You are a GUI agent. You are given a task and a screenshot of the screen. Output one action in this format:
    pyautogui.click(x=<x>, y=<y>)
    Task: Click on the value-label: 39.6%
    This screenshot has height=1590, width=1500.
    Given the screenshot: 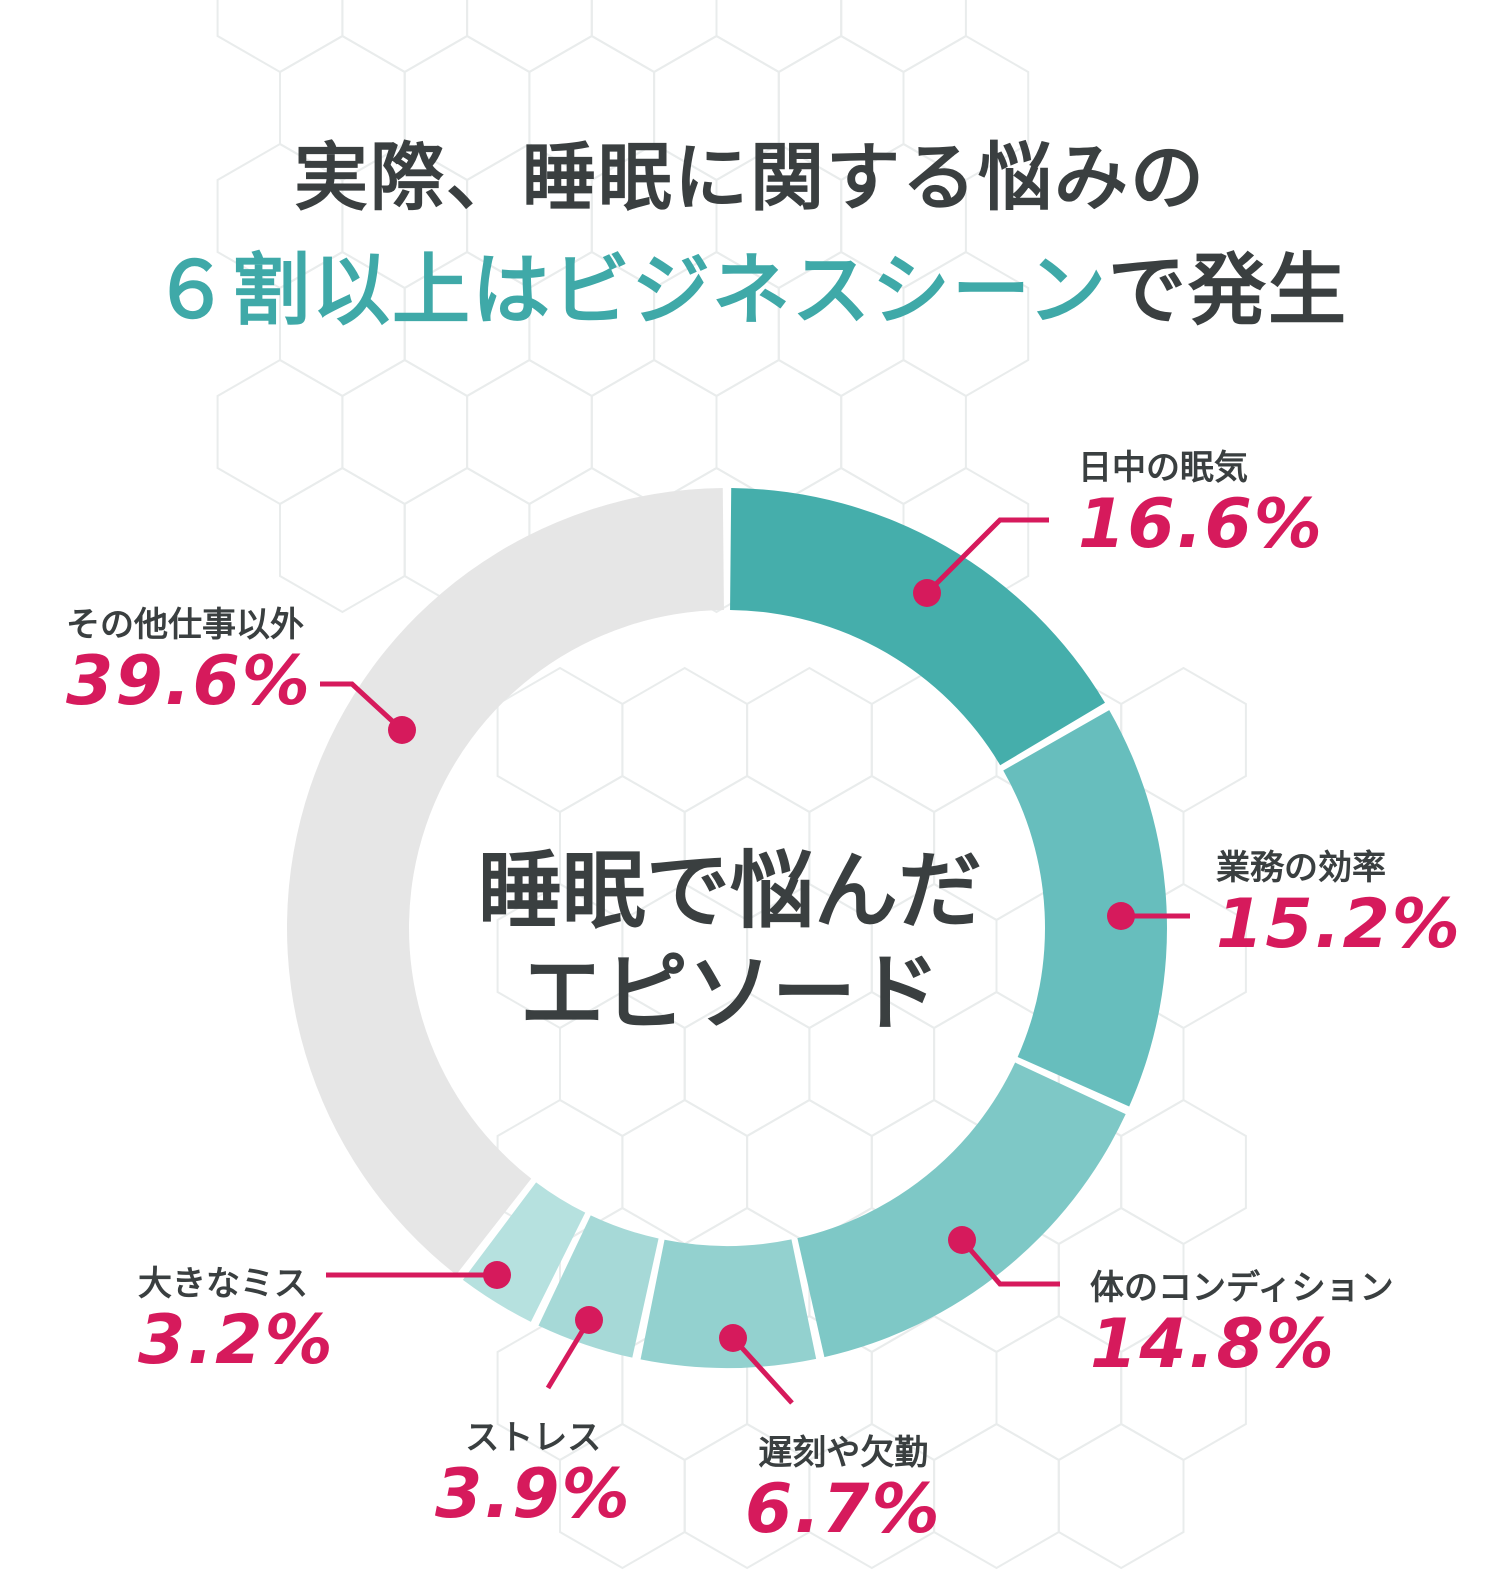 What is the action you would take?
    pyautogui.click(x=189, y=681)
    